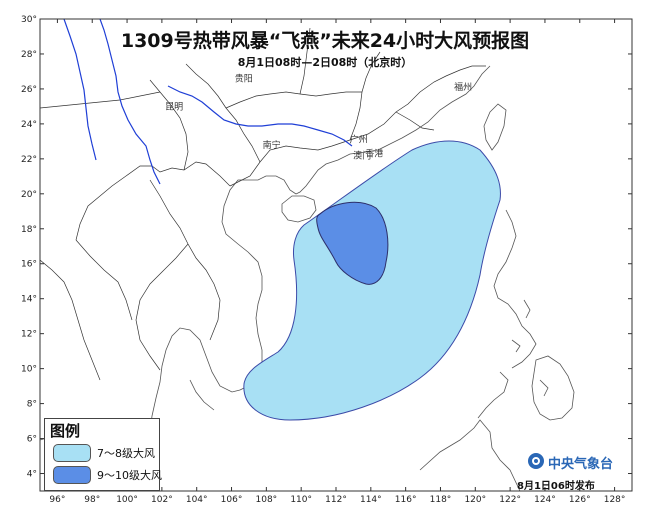  What do you see at coordinates (475, 500) in the screenshot?
I see `lon-tick-label: 120°` at bounding box center [475, 500].